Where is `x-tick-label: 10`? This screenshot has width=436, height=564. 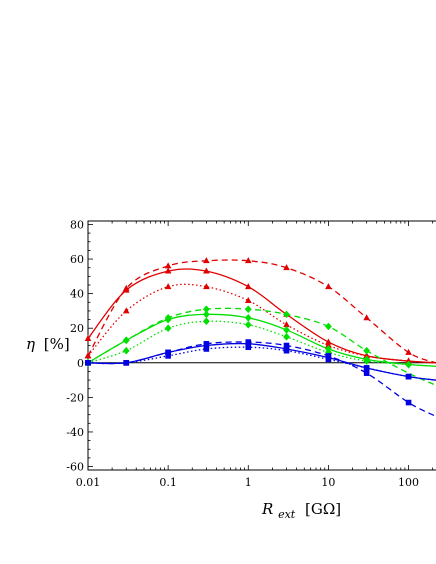 x-tick-label: 10 is located at coordinates (328, 482).